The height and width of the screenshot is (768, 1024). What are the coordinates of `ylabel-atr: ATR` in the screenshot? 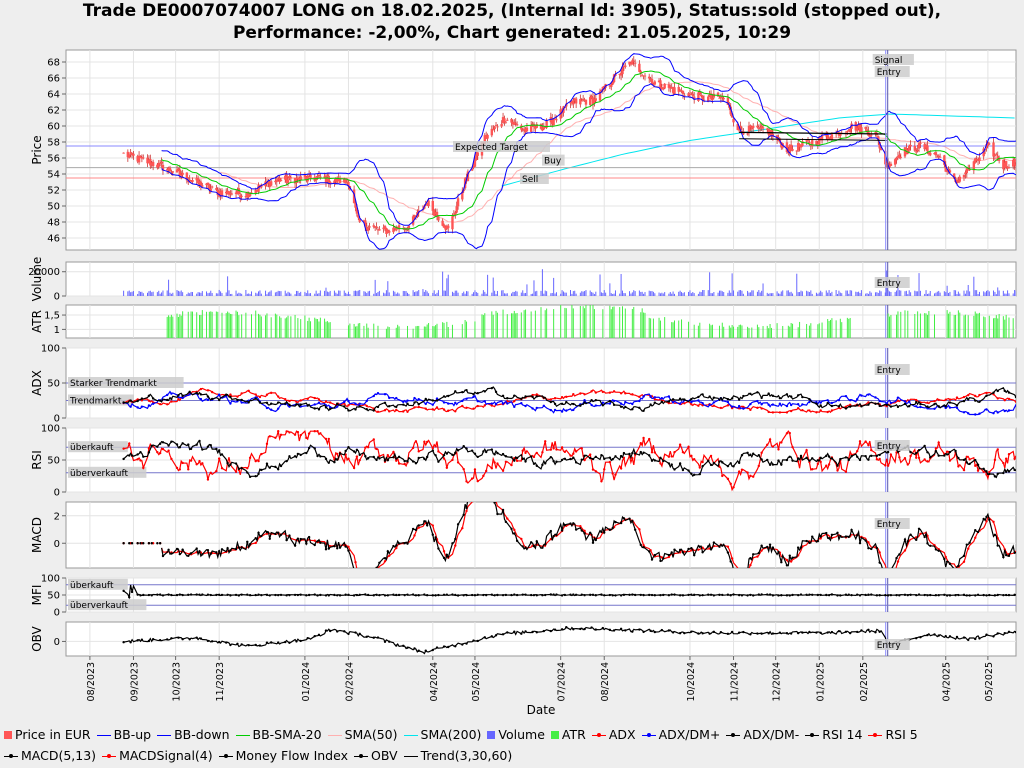 It's located at (37, 321).